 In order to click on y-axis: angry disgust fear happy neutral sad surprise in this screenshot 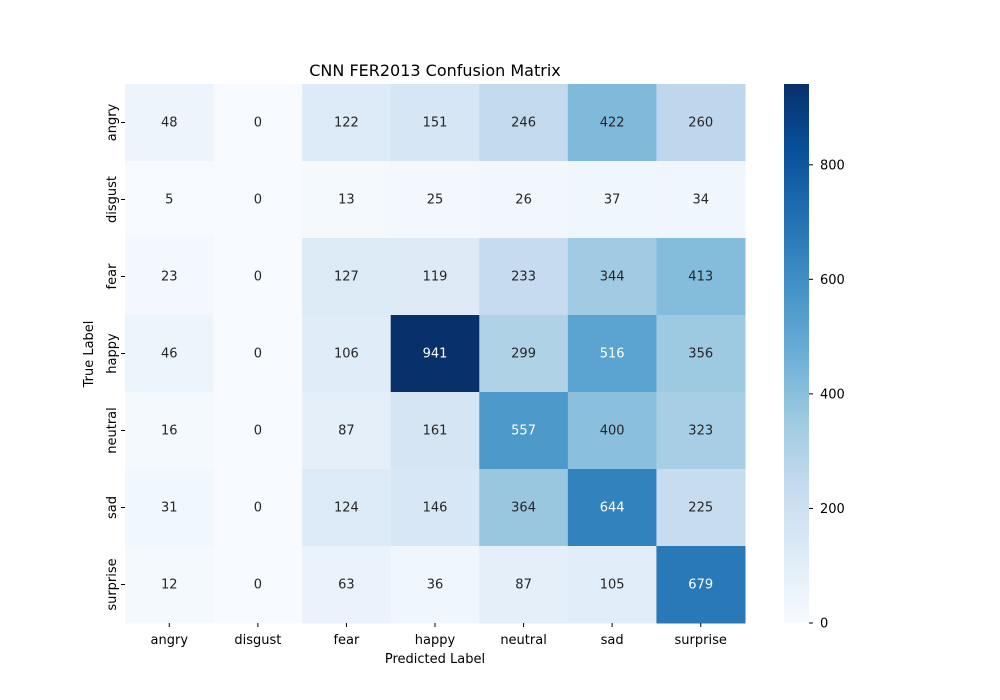, I will do `click(115, 357)`.